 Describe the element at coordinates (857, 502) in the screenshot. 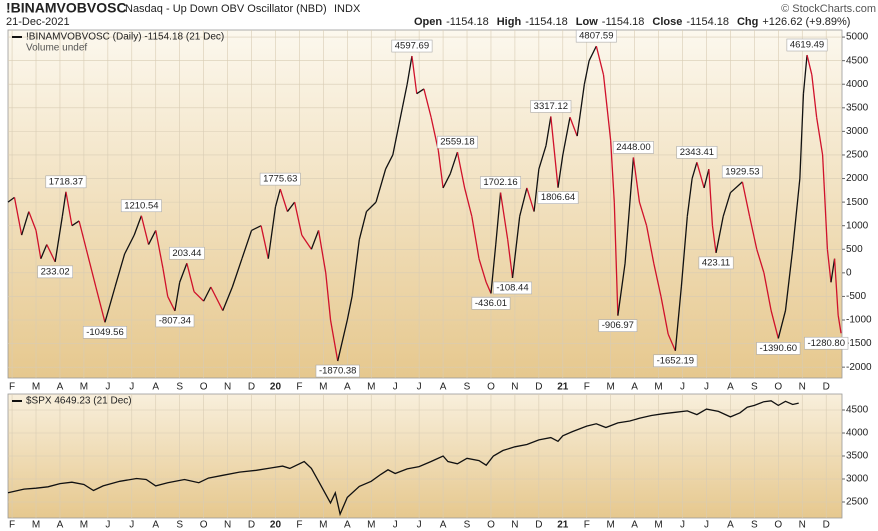

I see `y-tick-label: 2500` at that location.